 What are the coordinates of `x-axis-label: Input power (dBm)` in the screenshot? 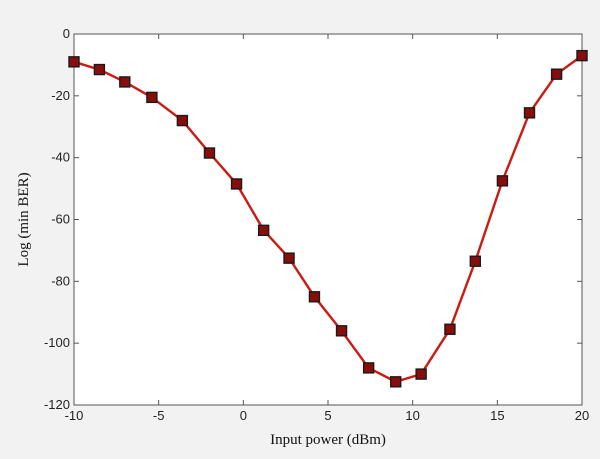 It's located at (328, 440).